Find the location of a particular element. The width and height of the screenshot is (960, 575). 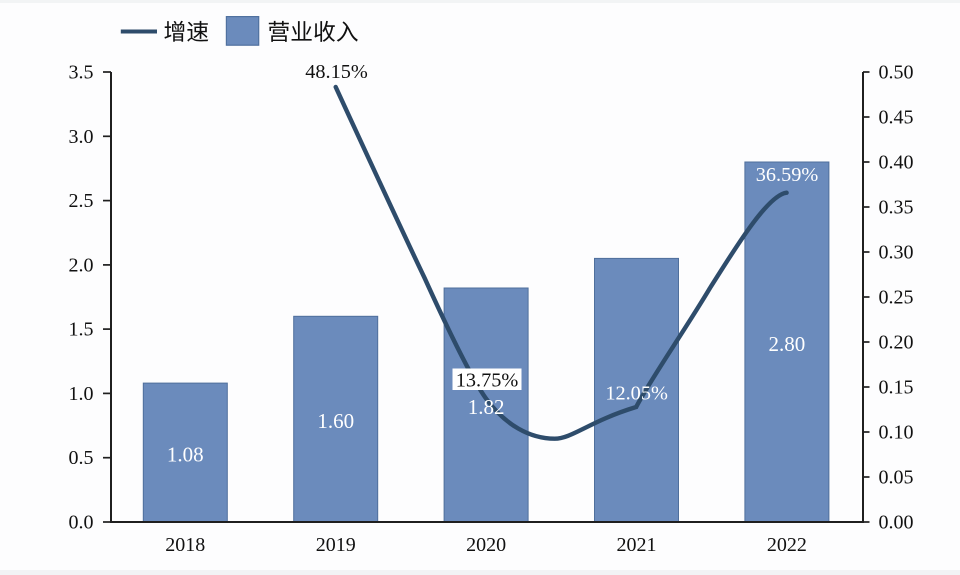

svg-text: 1.5 is located at coordinates (81, 330).